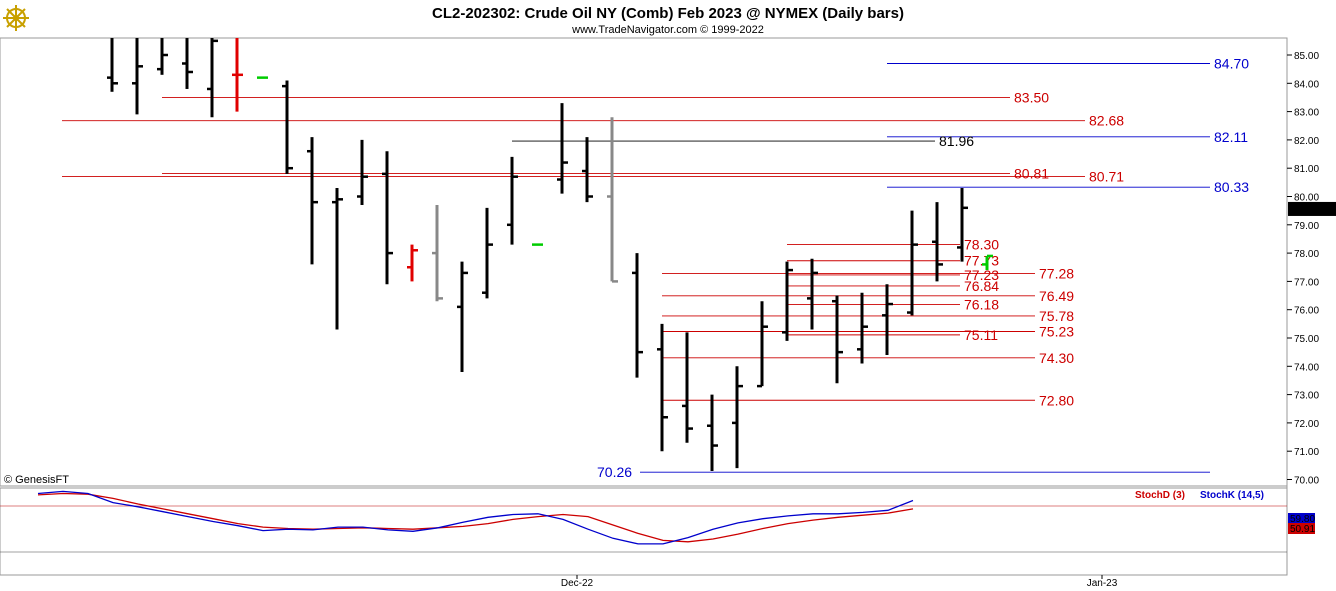  I want to click on level-label: 75.23, so click(1056, 331).